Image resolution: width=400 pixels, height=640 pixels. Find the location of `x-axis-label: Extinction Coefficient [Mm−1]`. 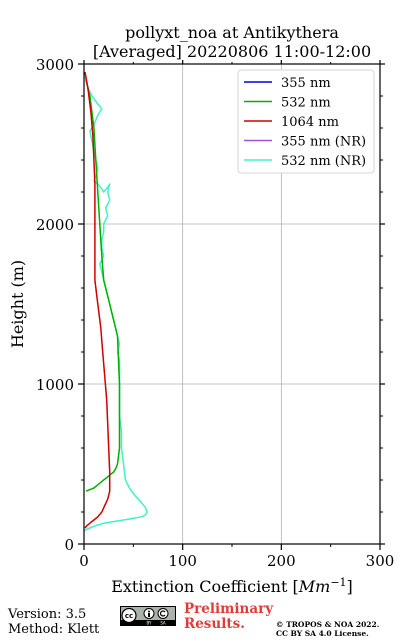

x-axis-label: Extinction Coefficient [Mm−1] is located at coordinates (232, 586).